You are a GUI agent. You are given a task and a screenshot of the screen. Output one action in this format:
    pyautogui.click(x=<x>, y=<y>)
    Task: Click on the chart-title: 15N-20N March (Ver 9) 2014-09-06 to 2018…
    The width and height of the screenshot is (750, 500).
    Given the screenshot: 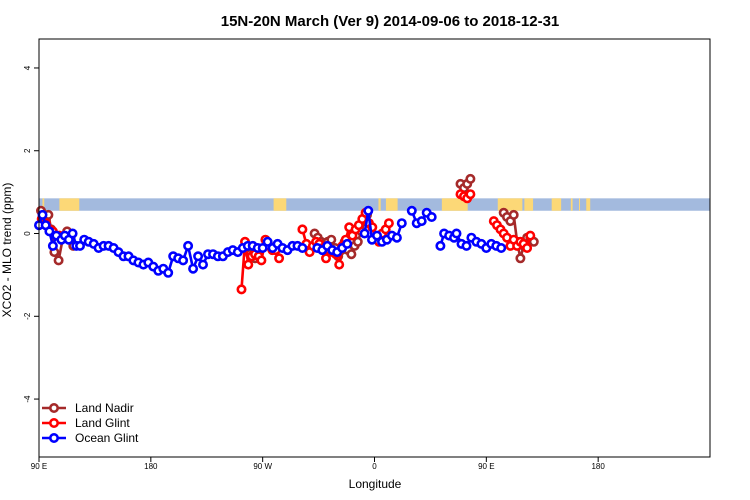 What is the action you would take?
    pyautogui.click(x=390, y=21)
    